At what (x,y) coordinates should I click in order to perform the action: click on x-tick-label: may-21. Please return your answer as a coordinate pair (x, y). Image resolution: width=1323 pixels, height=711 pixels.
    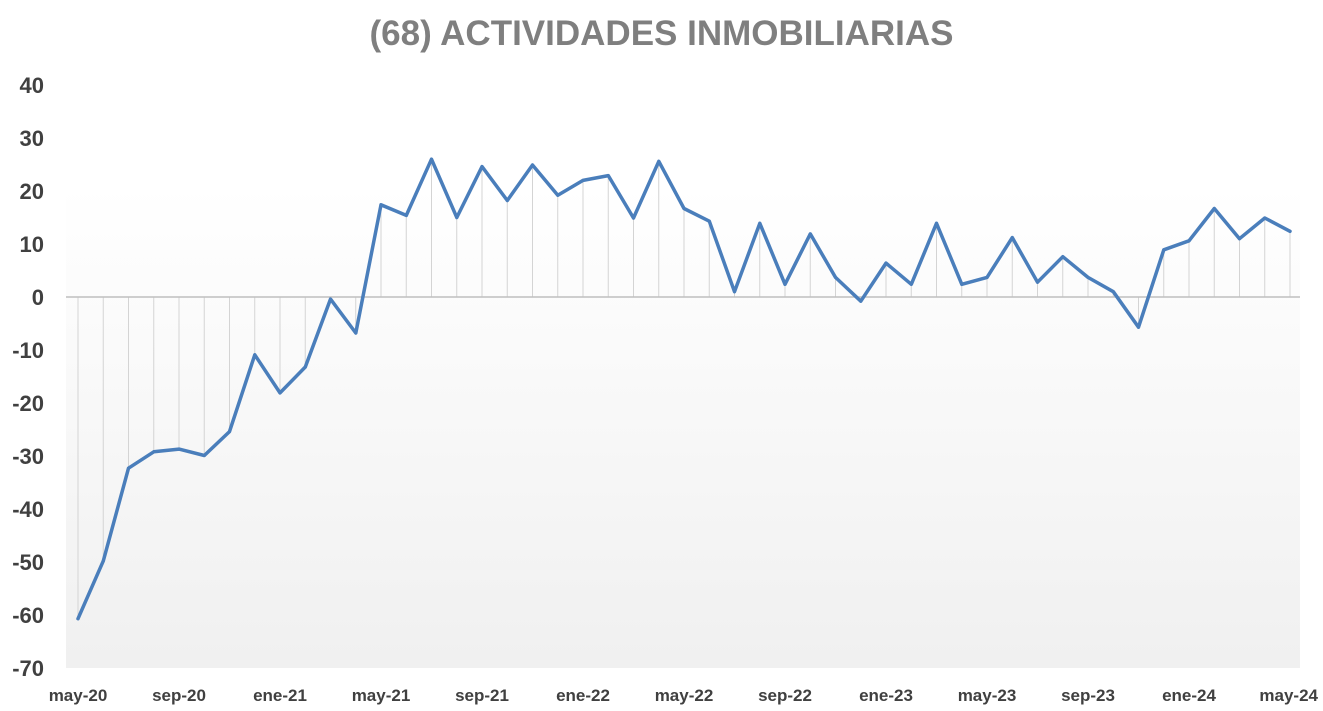
    Looking at the image, I should click on (381, 695).